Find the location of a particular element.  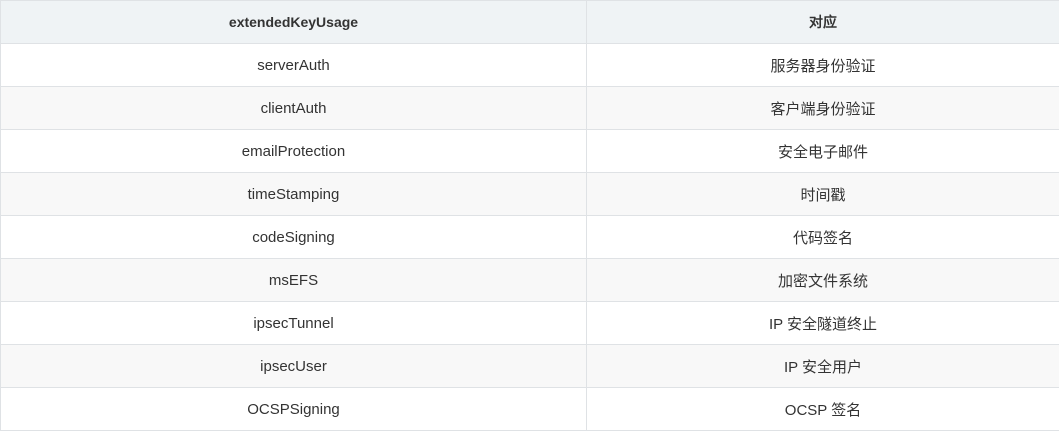

header-row: extendedKeyUsage 对应 is located at coordinates (530, 22).